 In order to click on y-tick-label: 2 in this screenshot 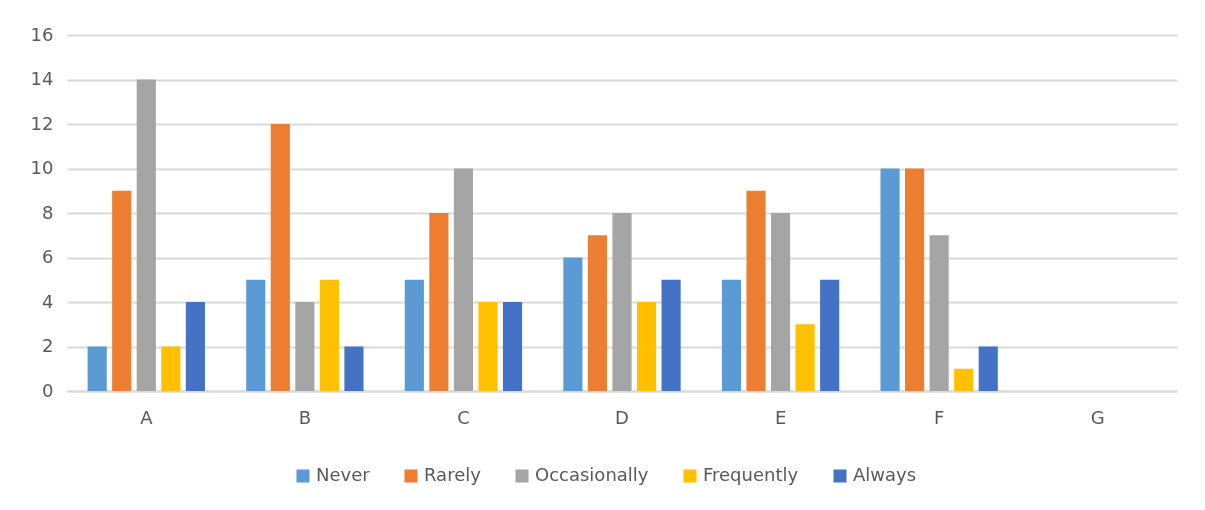, I will do `click(48, 345)`.